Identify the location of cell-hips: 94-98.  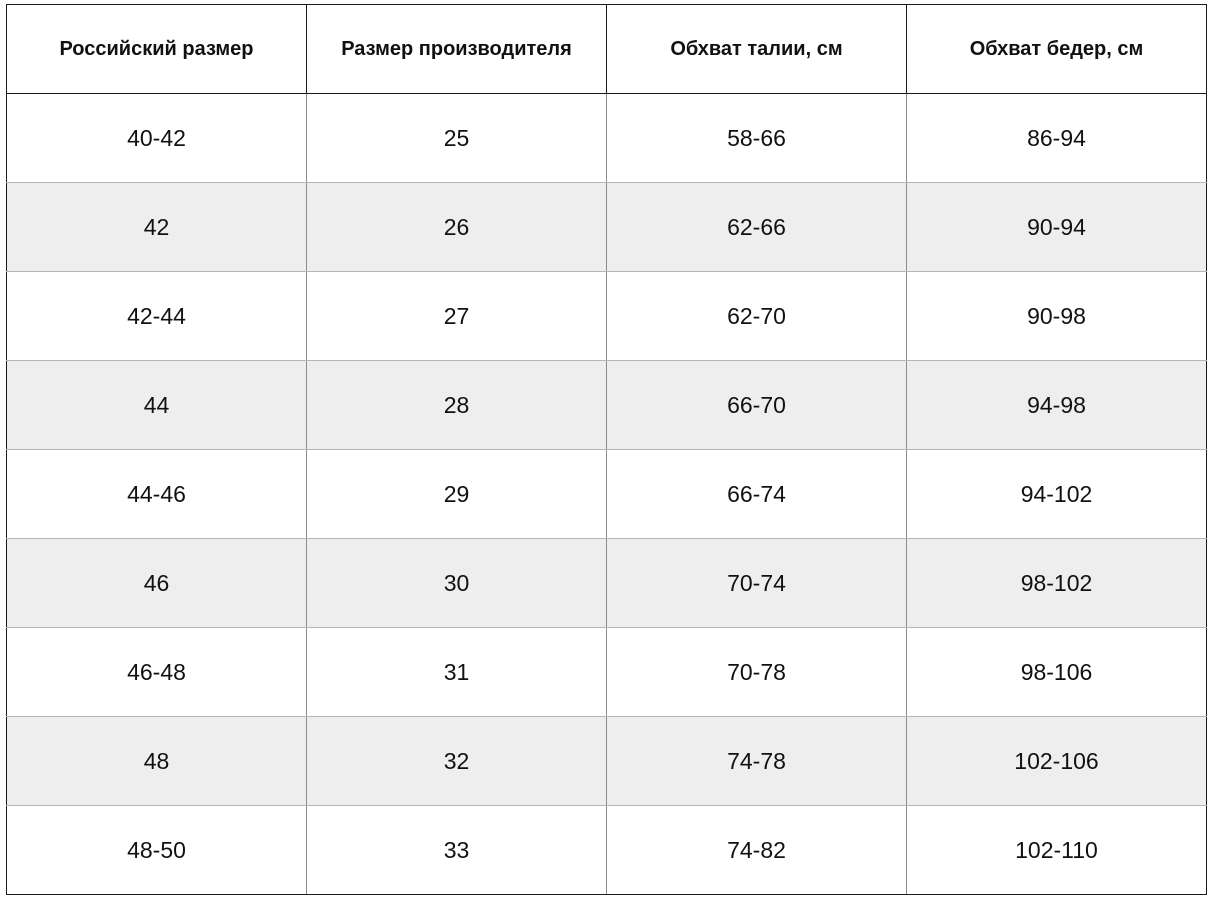
(1056, 405).